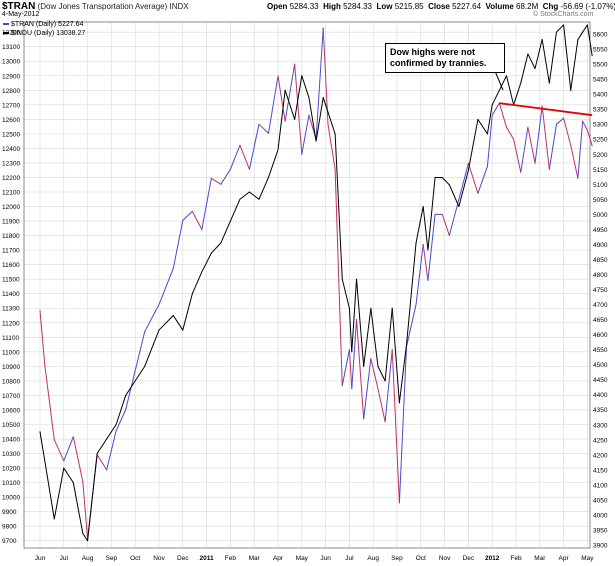 The height and width of the screenshot is (566, 615). What do you see at coordinates (11, 193) in the screenshot?
I see `left-tick-label: 12100` at bounding box center [11, 193].